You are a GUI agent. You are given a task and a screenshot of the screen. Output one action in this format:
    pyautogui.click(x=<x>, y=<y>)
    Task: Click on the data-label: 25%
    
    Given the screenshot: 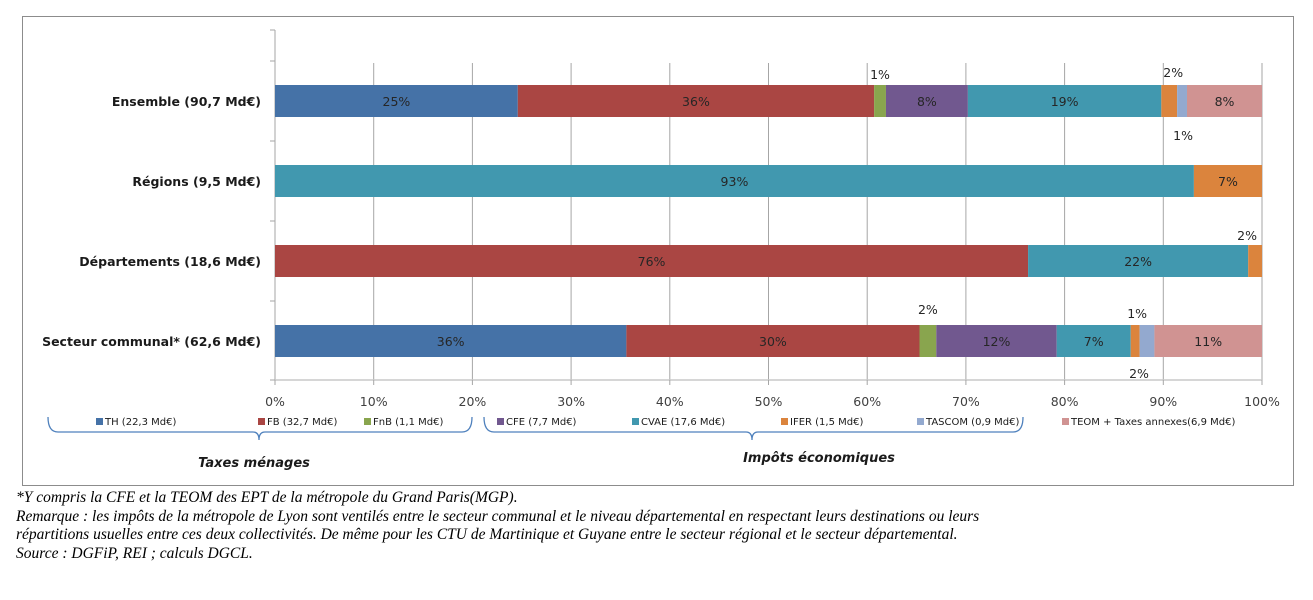 What is the action you would take?
    pyautogui.click(x=397, y=101)
    